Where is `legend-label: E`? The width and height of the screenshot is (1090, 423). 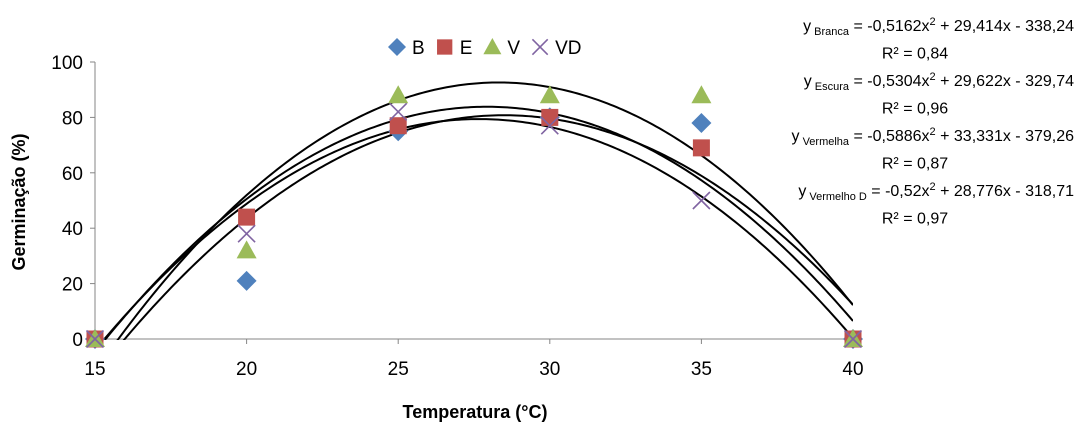 legend-label: E is located at coordinates (466, 48).